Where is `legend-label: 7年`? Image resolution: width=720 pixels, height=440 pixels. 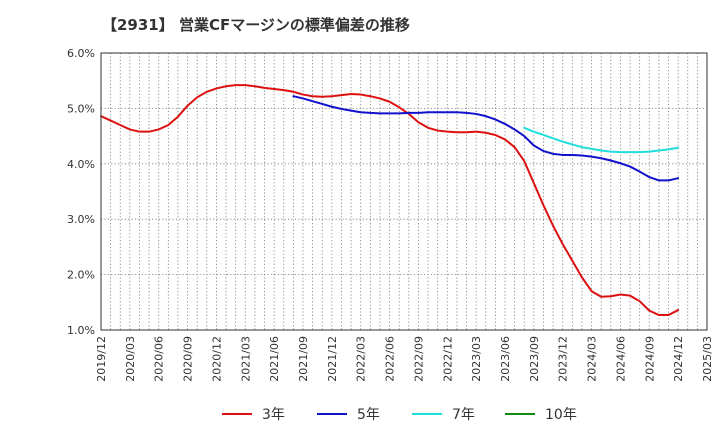
legend-label: 7年 is located at coordinates (463, 415).